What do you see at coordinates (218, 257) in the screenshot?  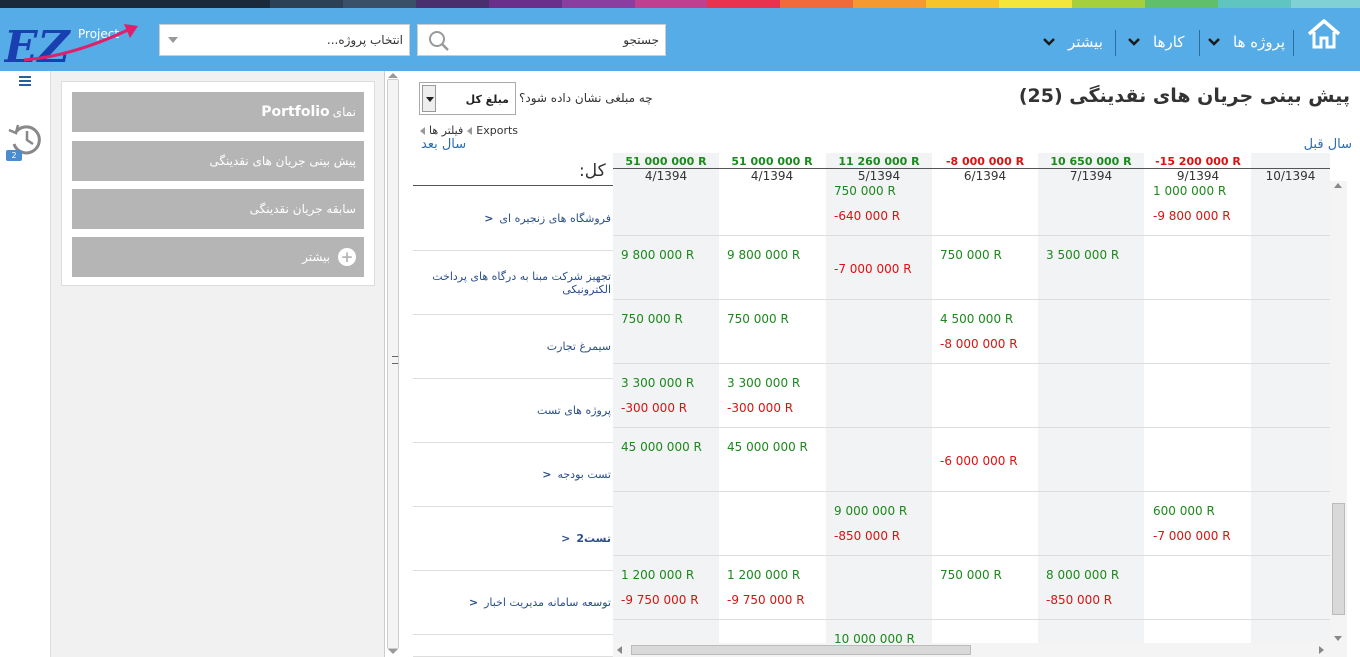 I see `more-button: + بیشتر` at bounding box center [218, 257].